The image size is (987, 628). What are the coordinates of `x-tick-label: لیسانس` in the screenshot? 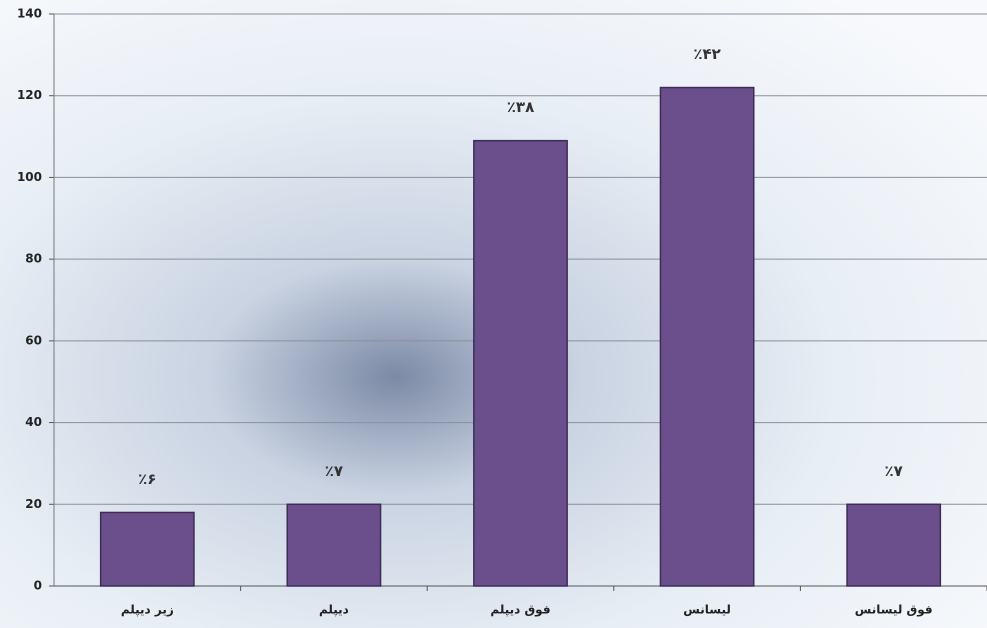 It's located at (707, 610).